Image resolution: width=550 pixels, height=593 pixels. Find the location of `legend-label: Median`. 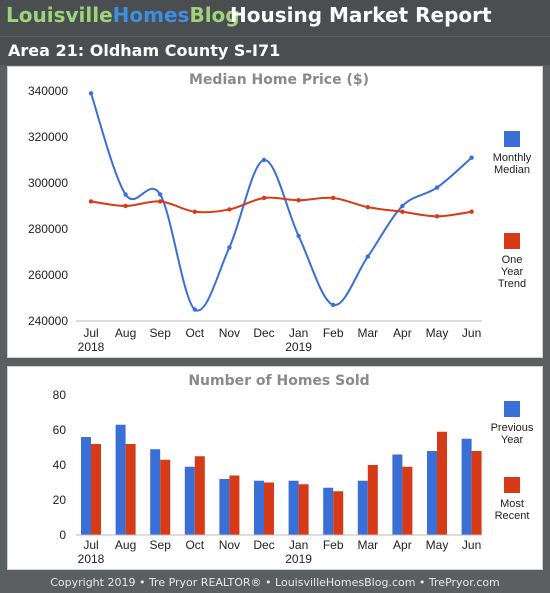

legend-label: Median is located at coordinates (512, 170).